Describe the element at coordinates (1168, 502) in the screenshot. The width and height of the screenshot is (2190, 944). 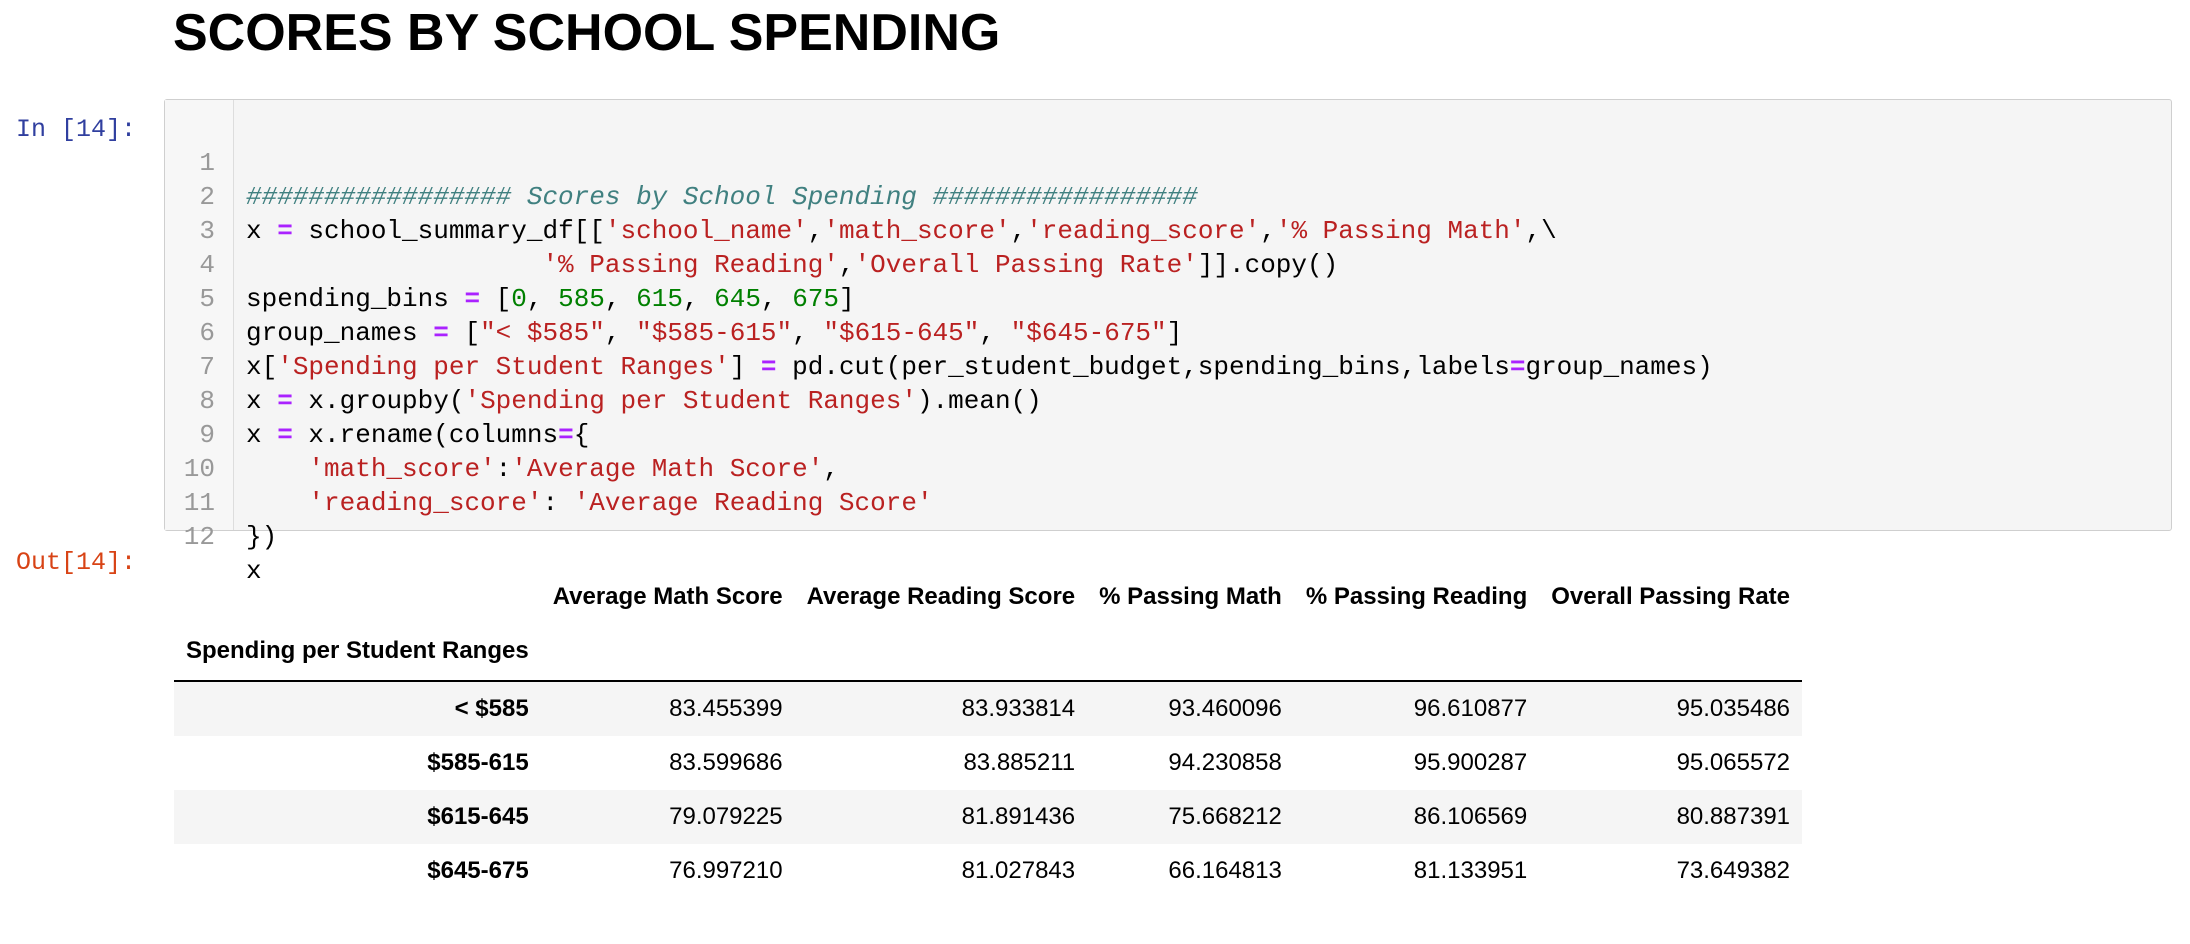
I see `code-line-11: 11 })` at that location.